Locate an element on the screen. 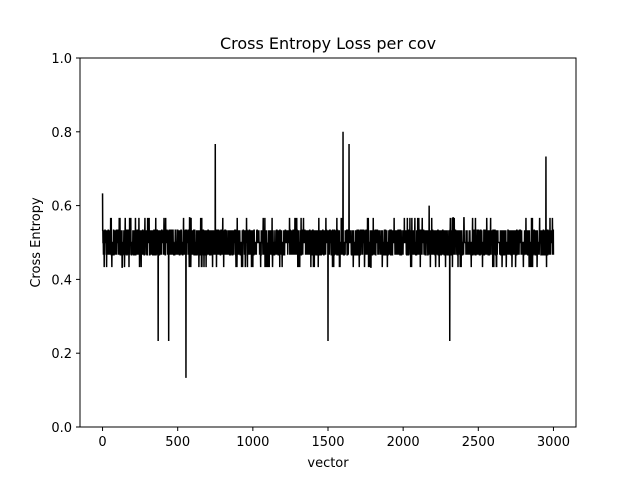 The image size is (640, 480). y-tick-label: 1.0 is located at coordinates (61, 59).